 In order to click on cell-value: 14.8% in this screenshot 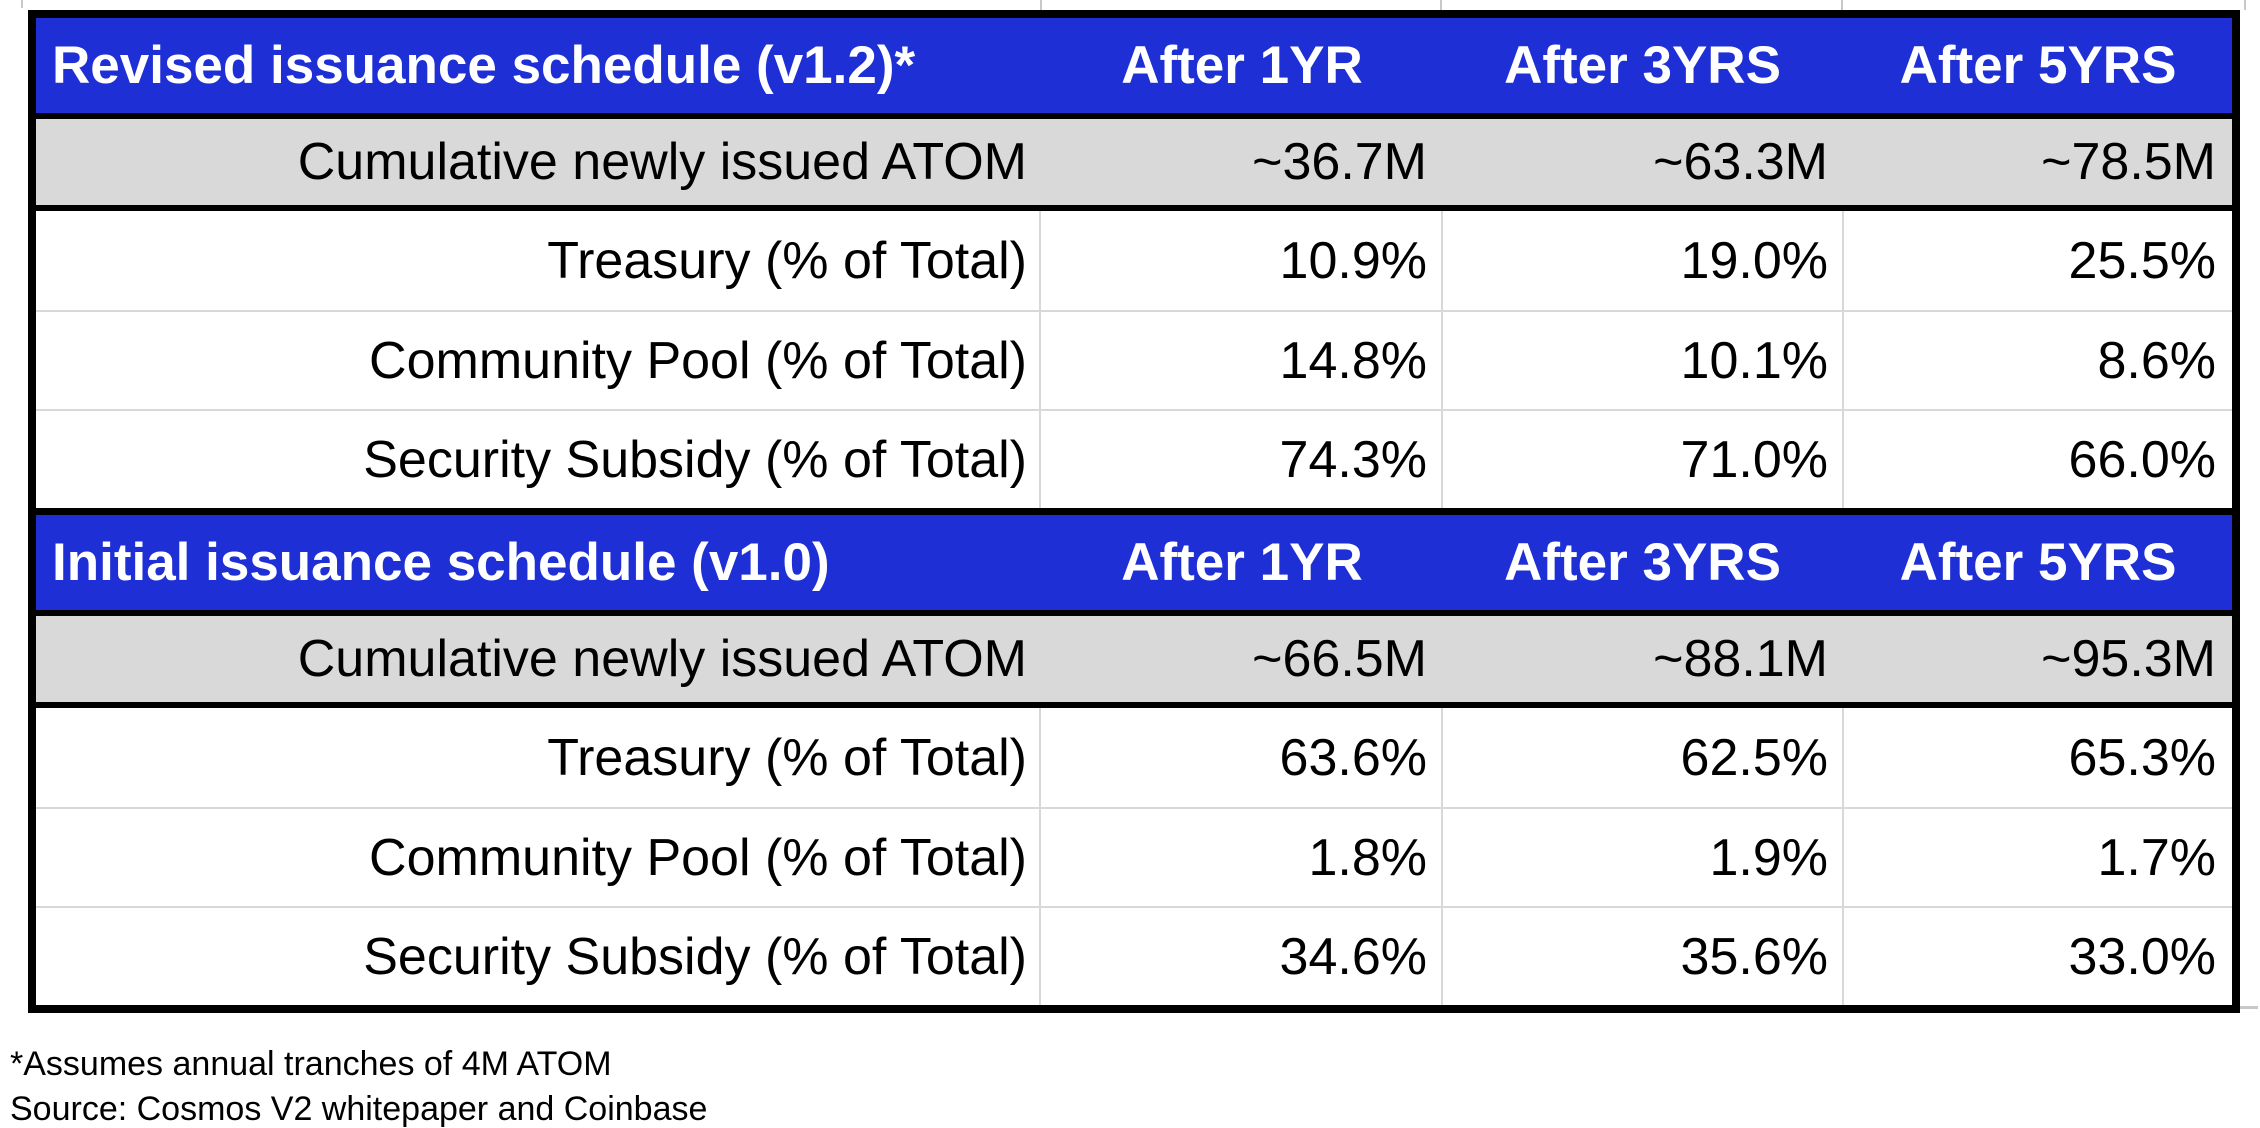, I will do `click(1353, 360)`.